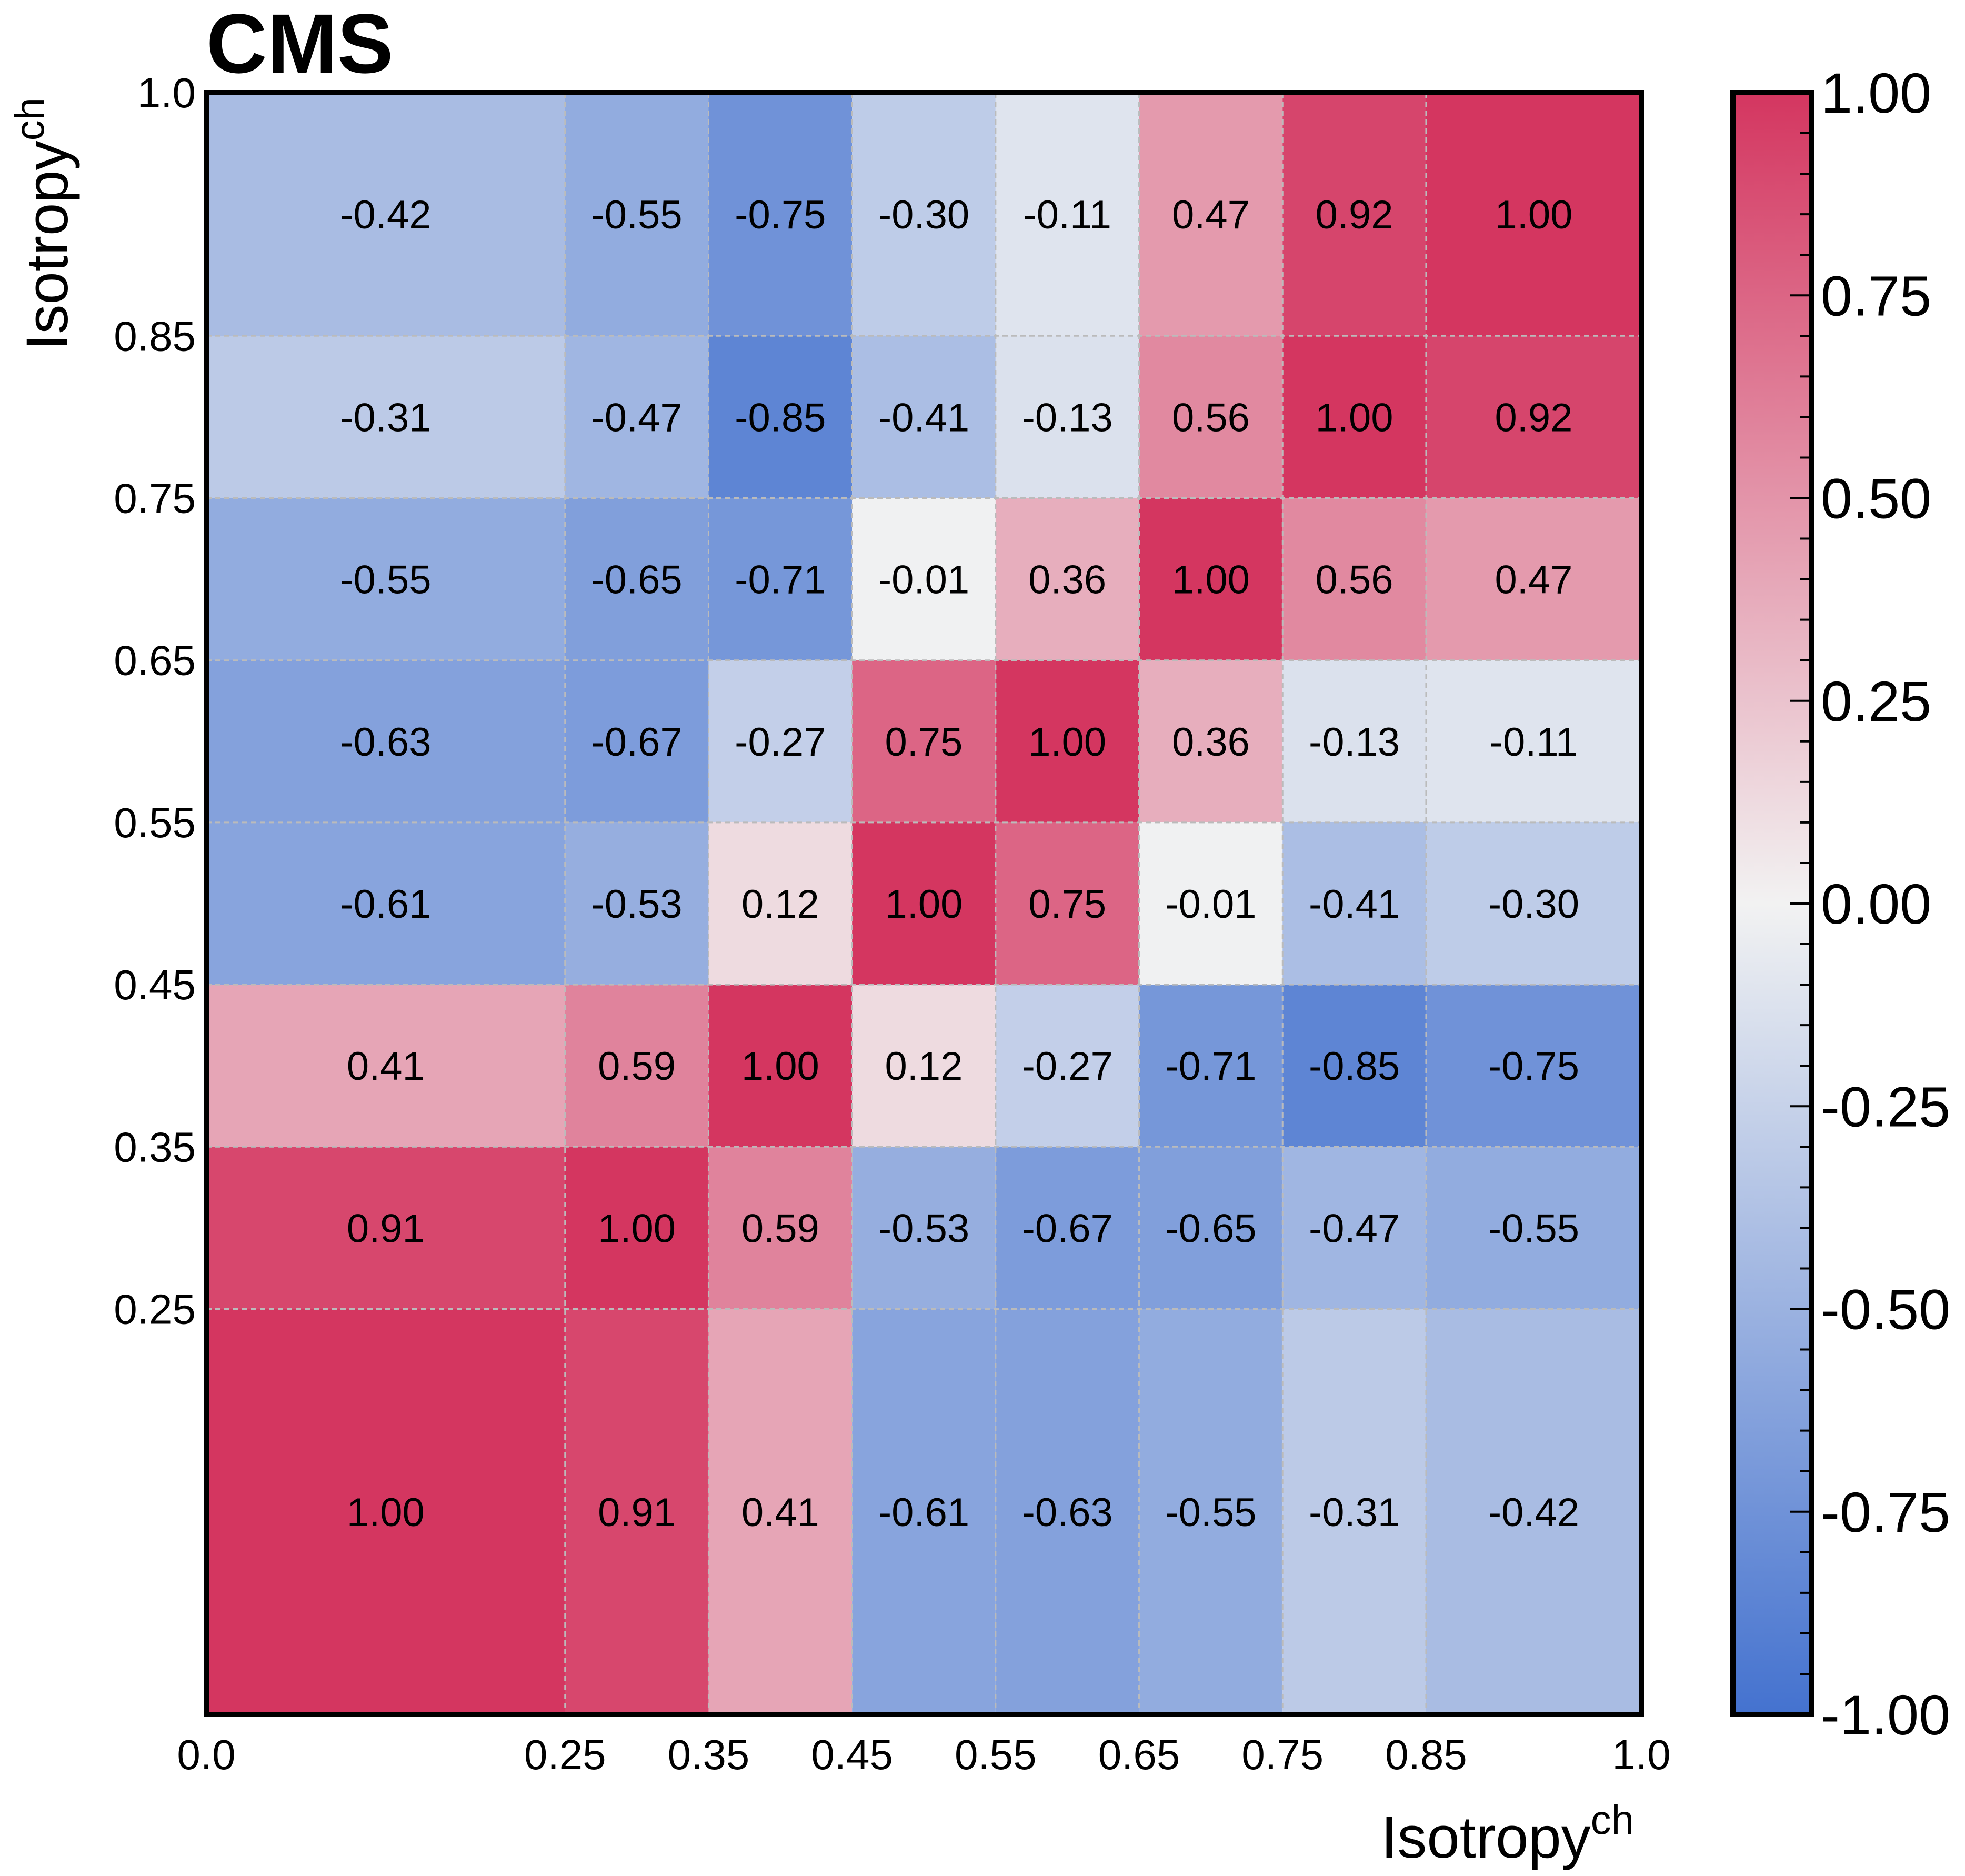 The width and height of the screenshot is (1965, 1876). What do you see at coordinates (1885, 1512) in the screenshot?
I see `colorbar-tick-label: -0.75` at bounding box center [1885, 1512].